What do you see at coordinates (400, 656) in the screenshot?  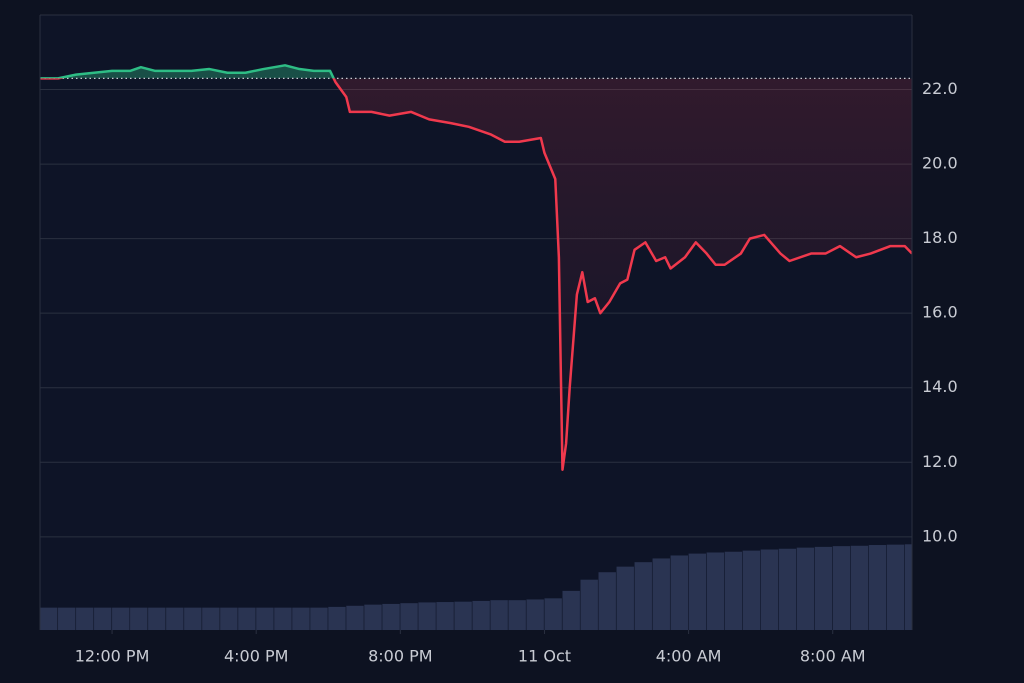 I see `x-tick-label: 8:00 PM` at bounding box center [400, 656].